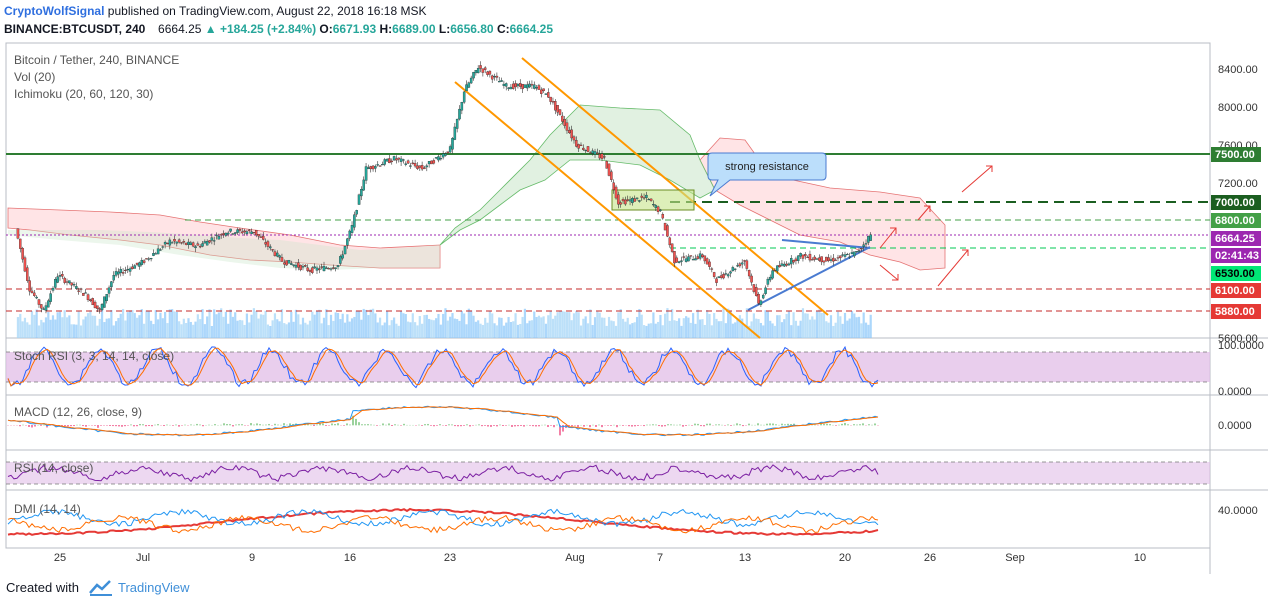 The width and height of the screenshot is (1274, 604). I want to click on symbol-name: BINANCE:BTCUSDT, 240, so click(75, 29).